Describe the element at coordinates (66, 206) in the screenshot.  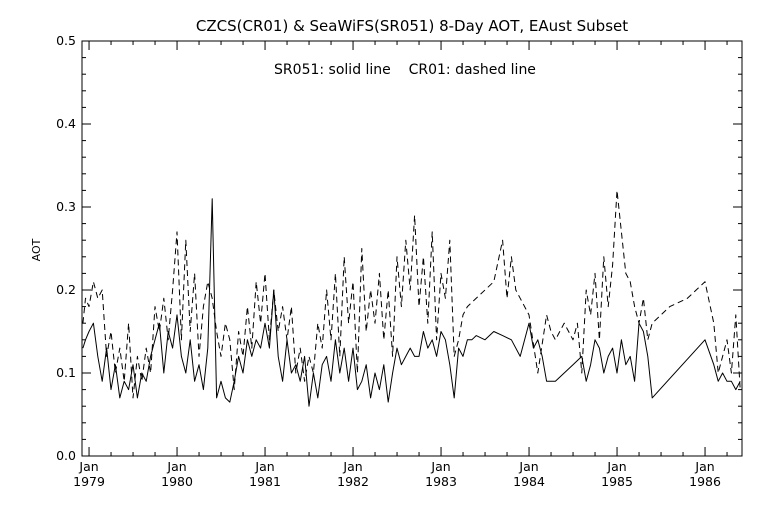
I see `y-tick-label: 0.3` at that location.